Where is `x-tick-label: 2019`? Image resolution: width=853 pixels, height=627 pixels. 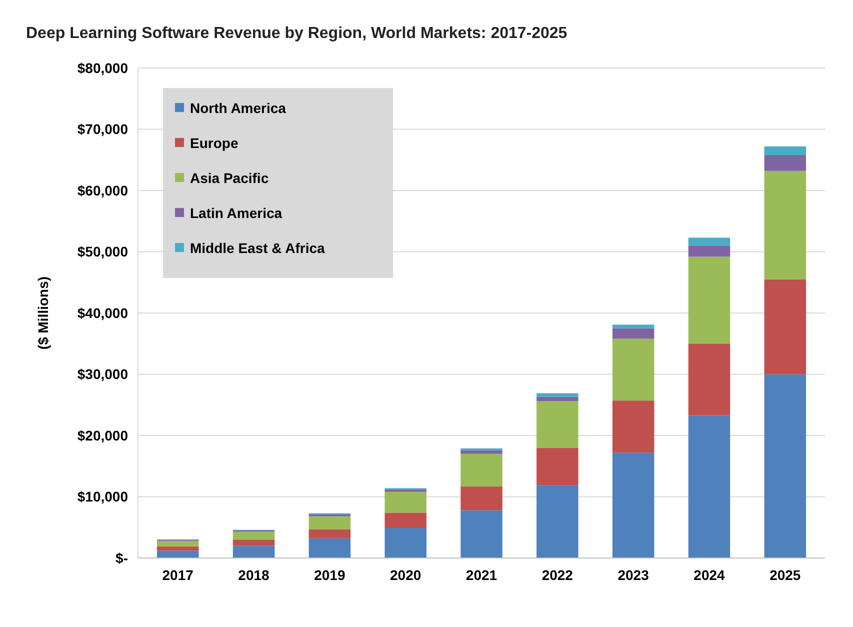
x-tick-label: 2019 is located at coordinates (330, 575).